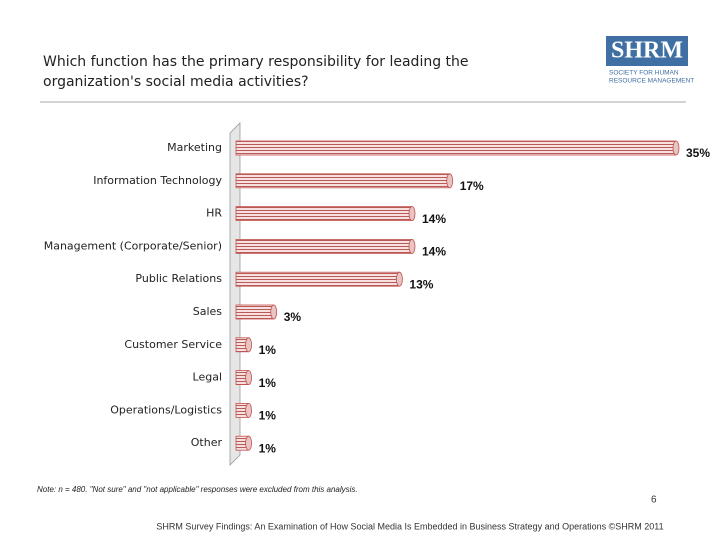 Image resolution: width=720 pixels, height=540 pixels. What do you see at coordinates (214, 213) in the screenshot?
I see `category-label: HR` at bounding box center [214, 213].